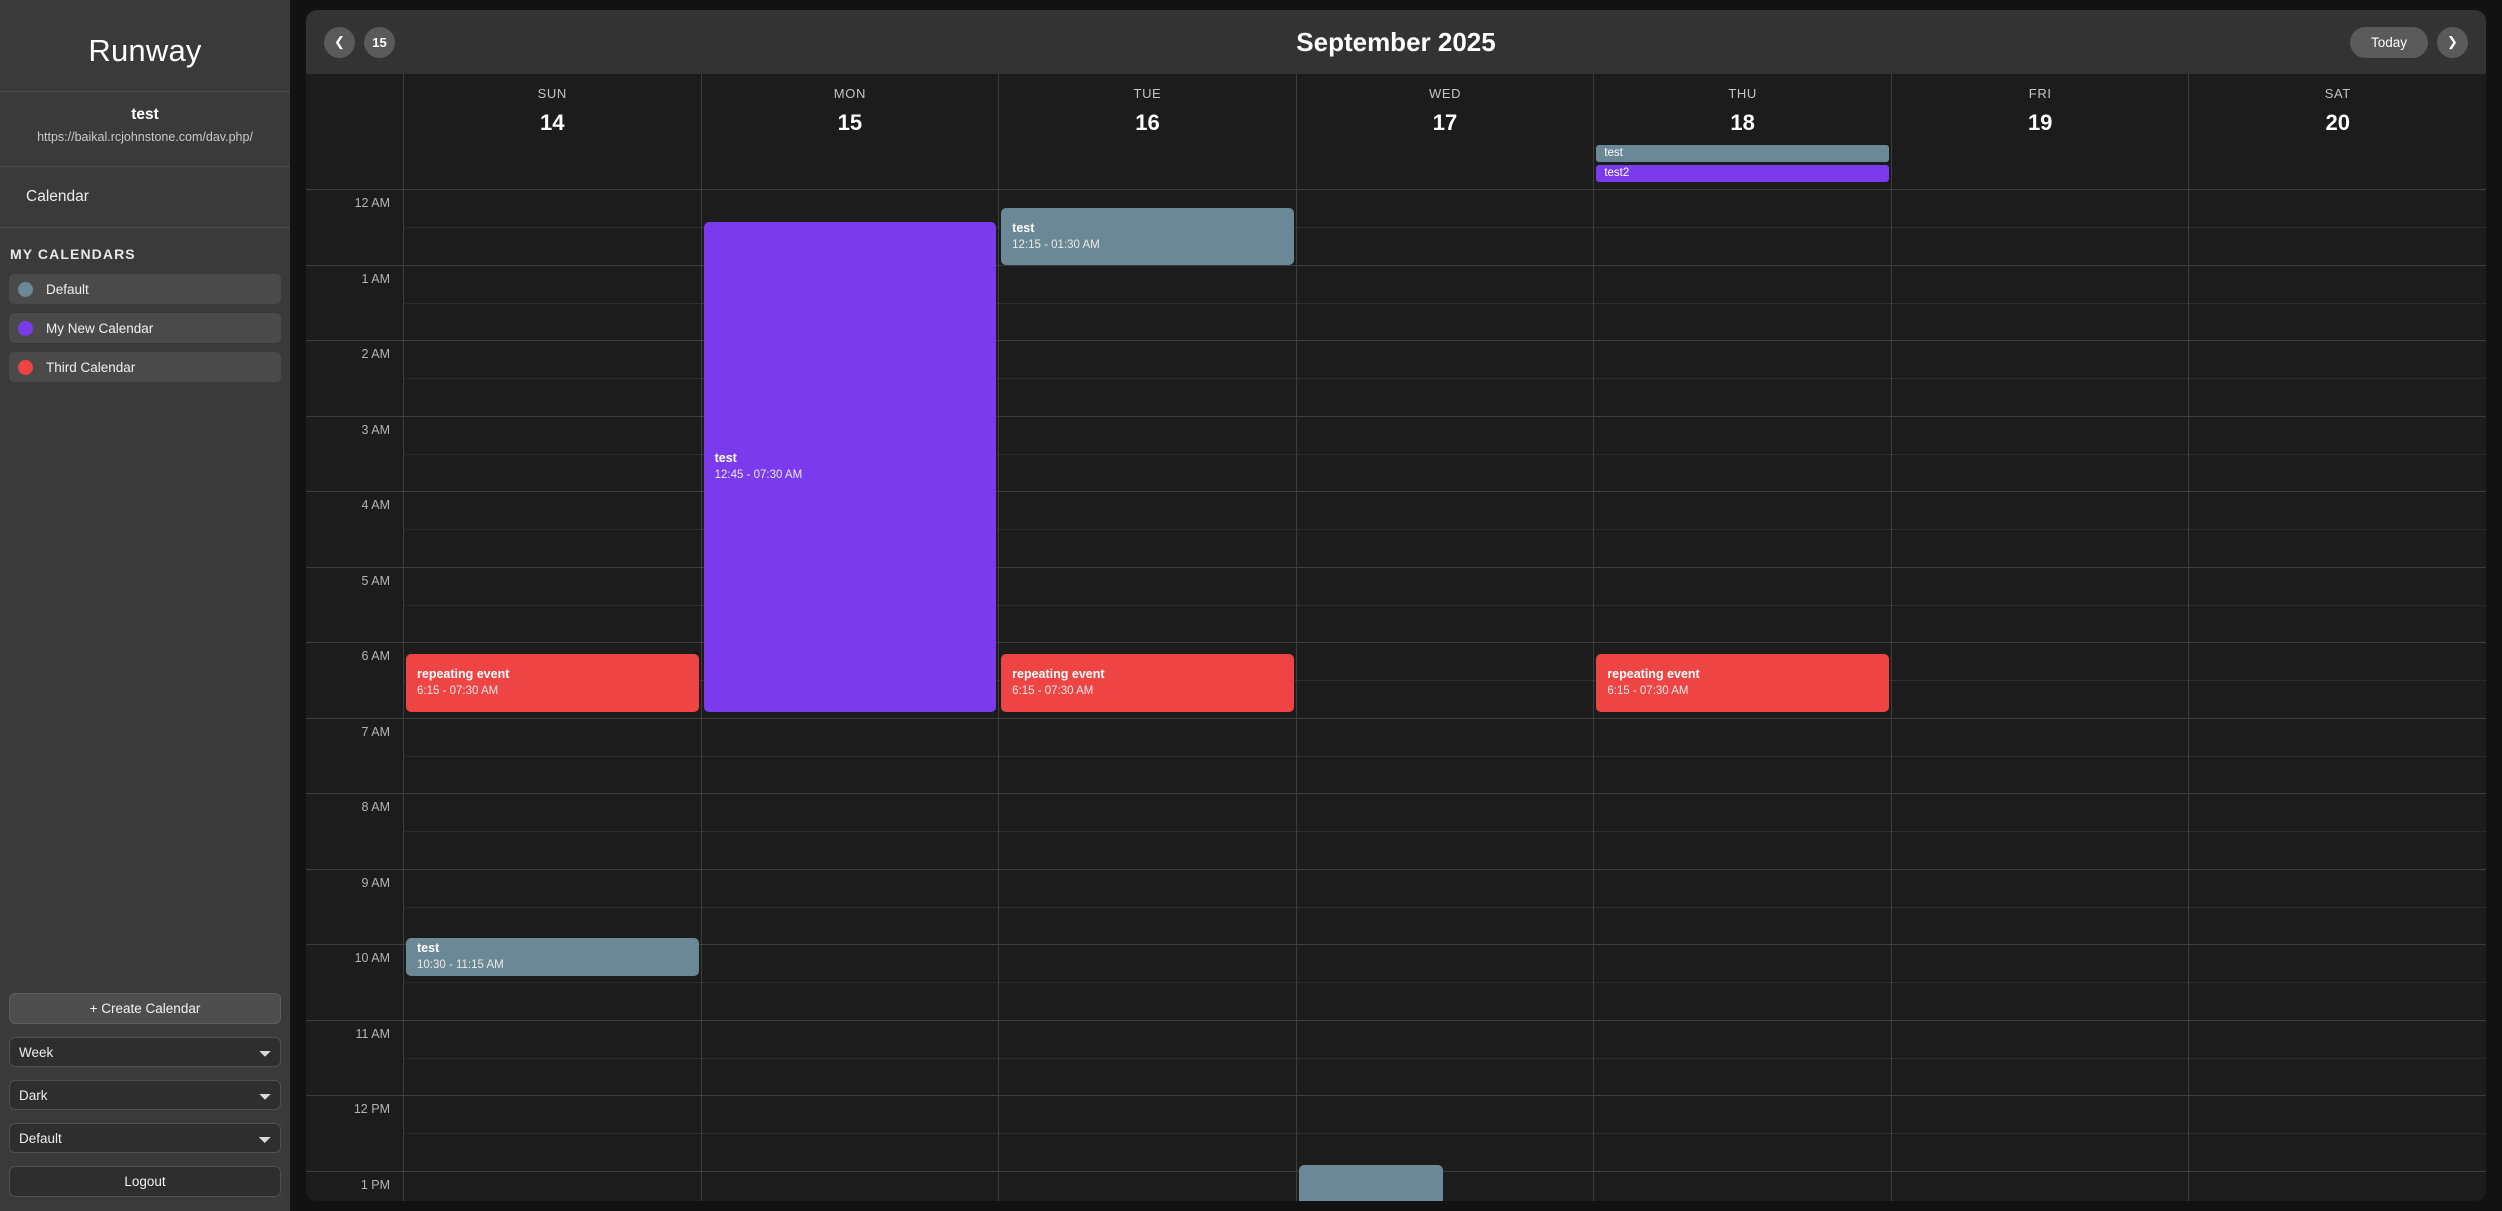 Image resolution: width=2502 pixels, height=1211 pixels. Describe the element at coordinates (145, 289) in the screenshot. I see `calendar-list-item: Default` at that location.